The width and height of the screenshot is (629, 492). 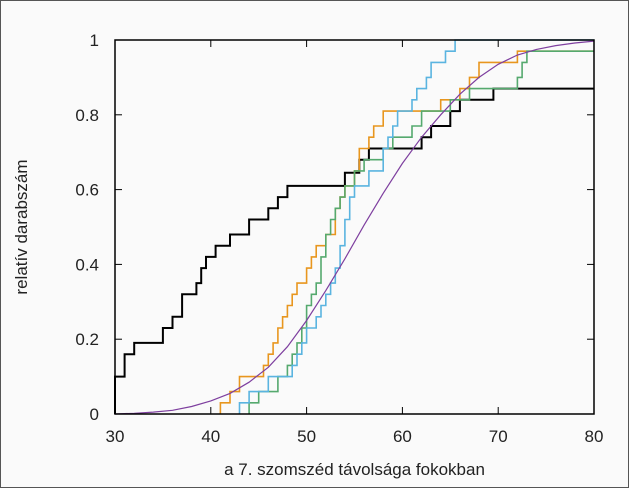 What do you see at coordinates (87, 339) in the screenshot?
I see `y-tick-label: 0.2` at bounding box center [87, 339].